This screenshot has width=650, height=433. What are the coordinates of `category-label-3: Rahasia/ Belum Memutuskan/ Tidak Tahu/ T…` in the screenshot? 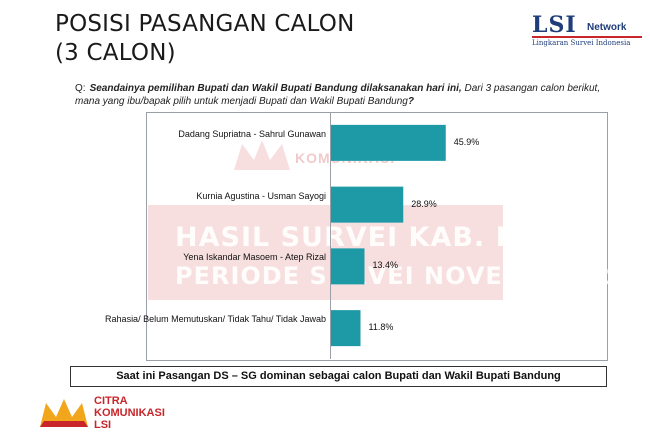 It's located at (215, 319).